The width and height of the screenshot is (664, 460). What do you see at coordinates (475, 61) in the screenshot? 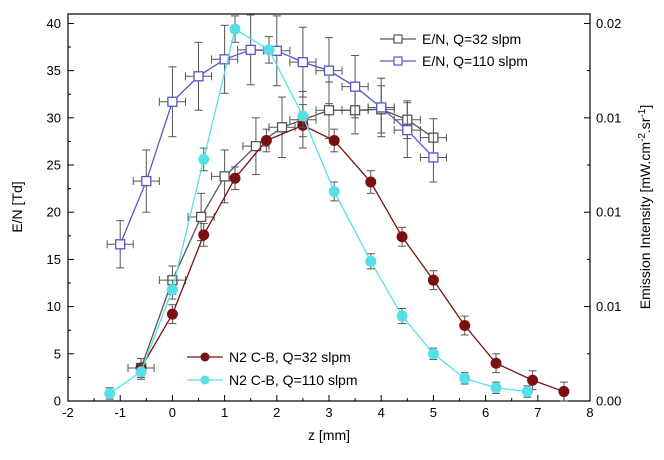
I see `legend-label: E/N, Q=110 slpm` at bounding box center [475, 61].